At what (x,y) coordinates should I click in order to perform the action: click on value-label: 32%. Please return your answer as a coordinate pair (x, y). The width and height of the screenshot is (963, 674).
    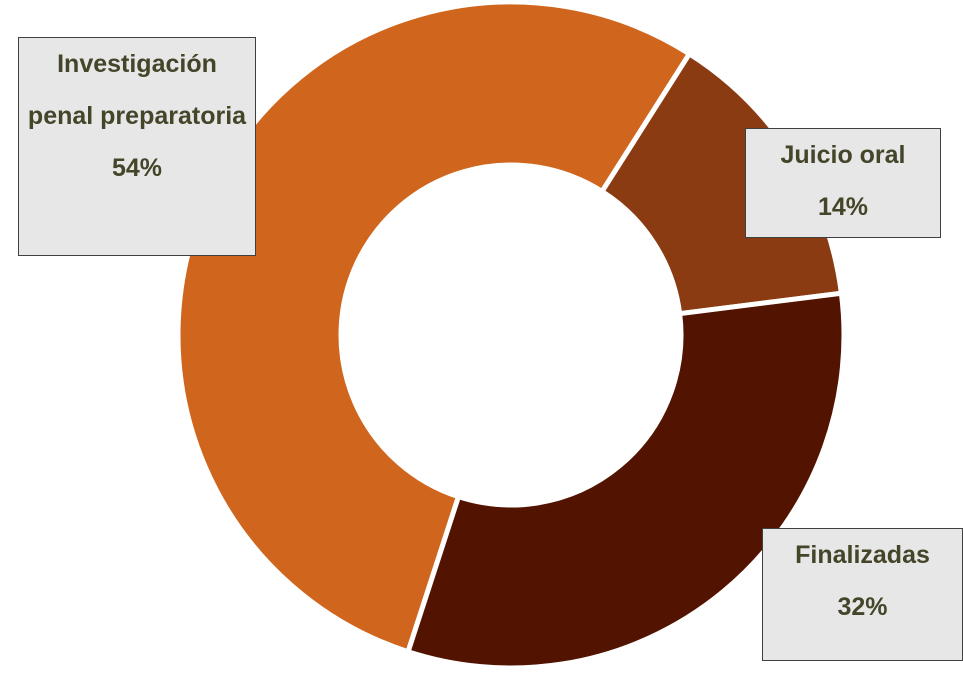
    Looking at the image, I should click on (862, 607).